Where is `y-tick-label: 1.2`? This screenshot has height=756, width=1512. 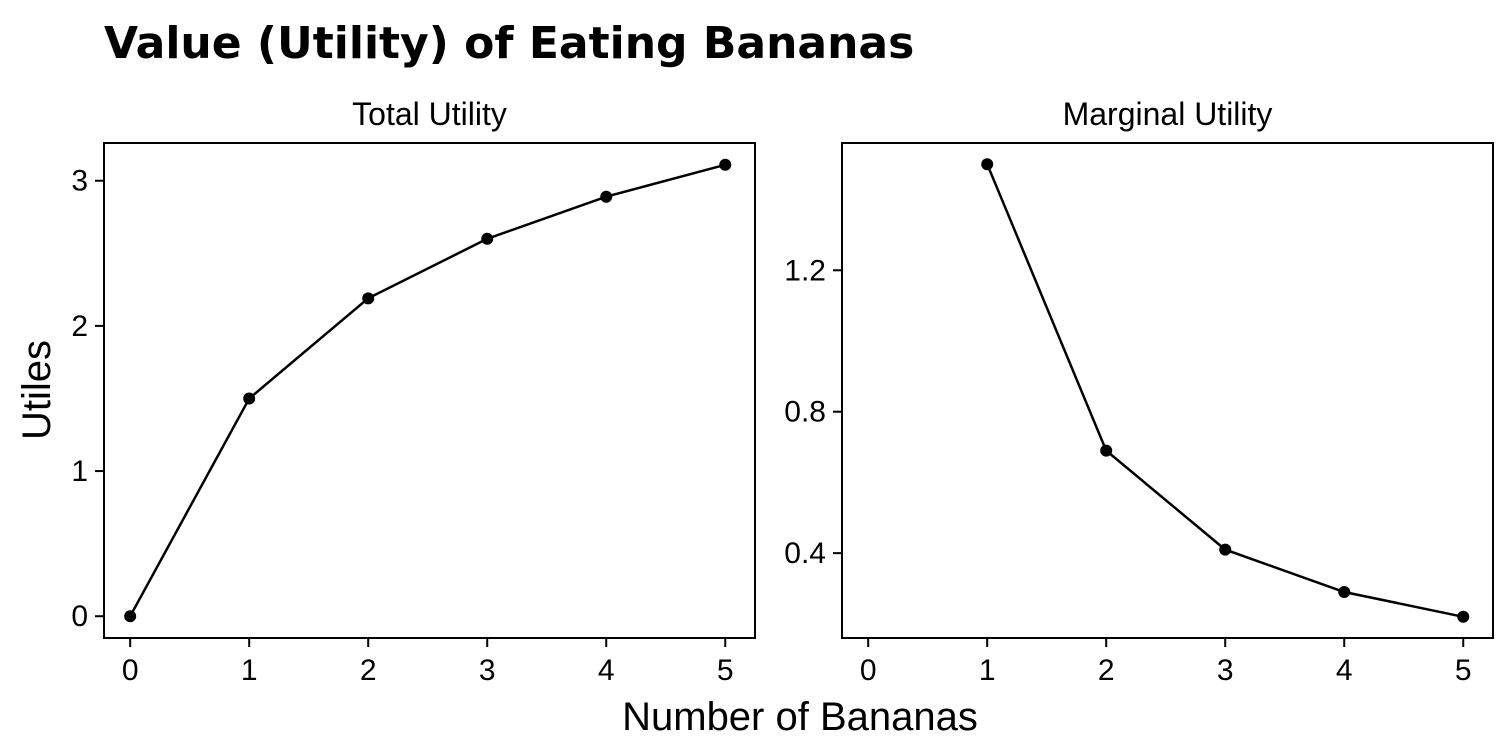 y-tick-label: 1.2 is located at coordinates (805, 270).